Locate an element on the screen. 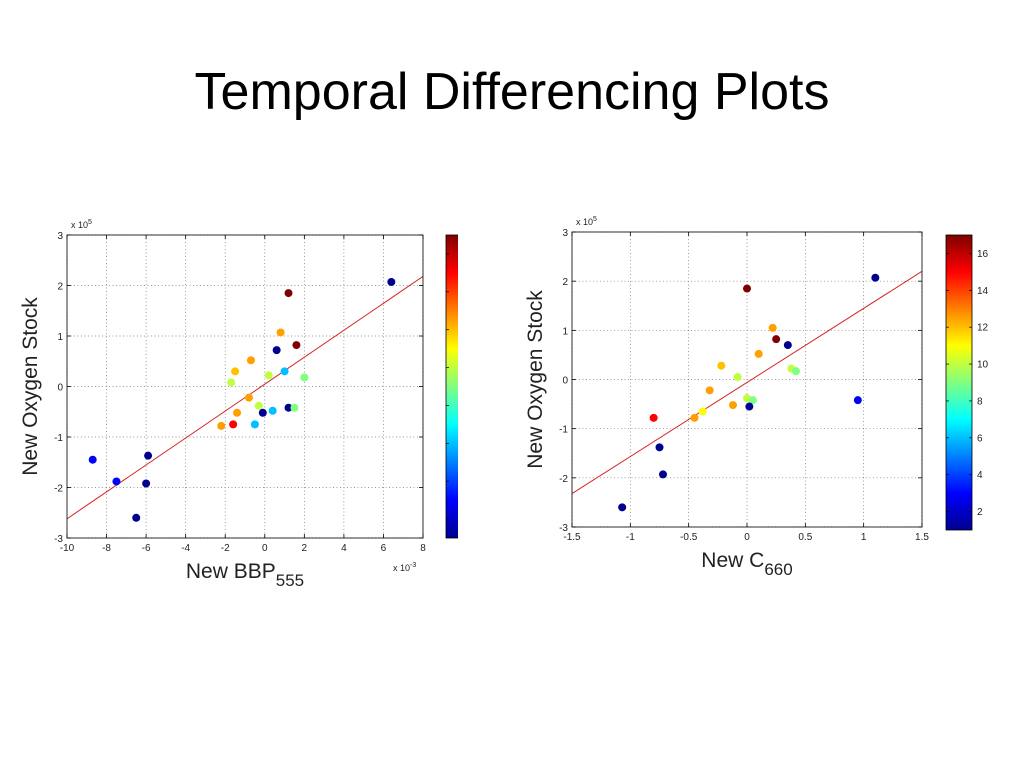  regression-line is located at coordinates (747, 382).